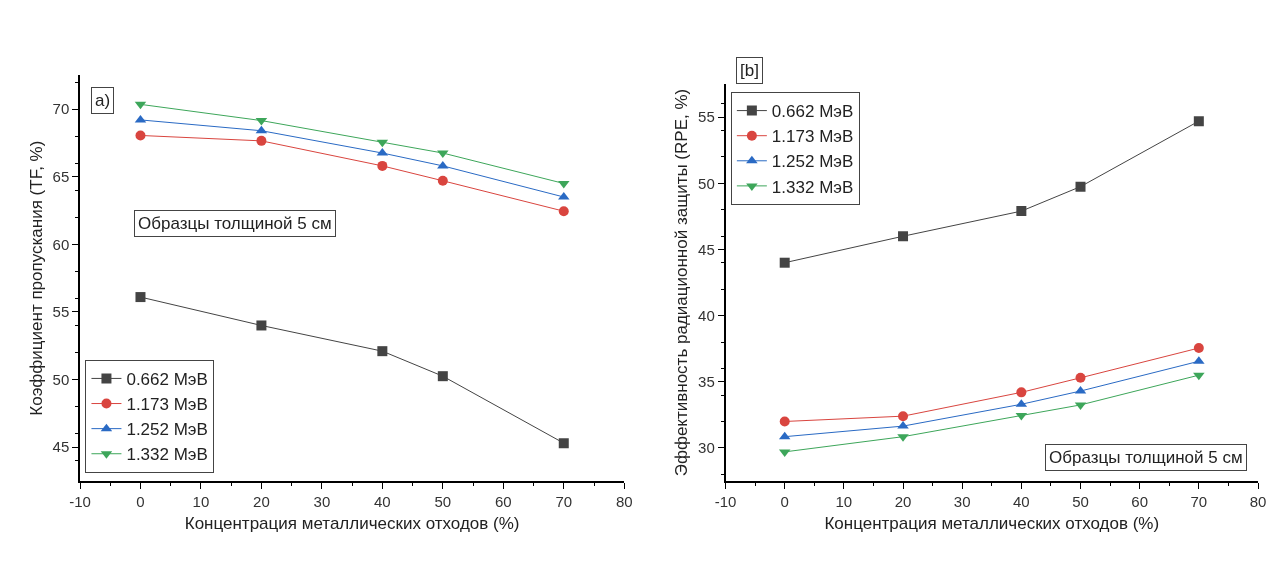 The height and width of the screenshot is (561, 1278). Describe the element at coordinates (36, 278) in the screenshot. I see `y-axis-title: Коэффициент пропускания (TF, %)` at that location.